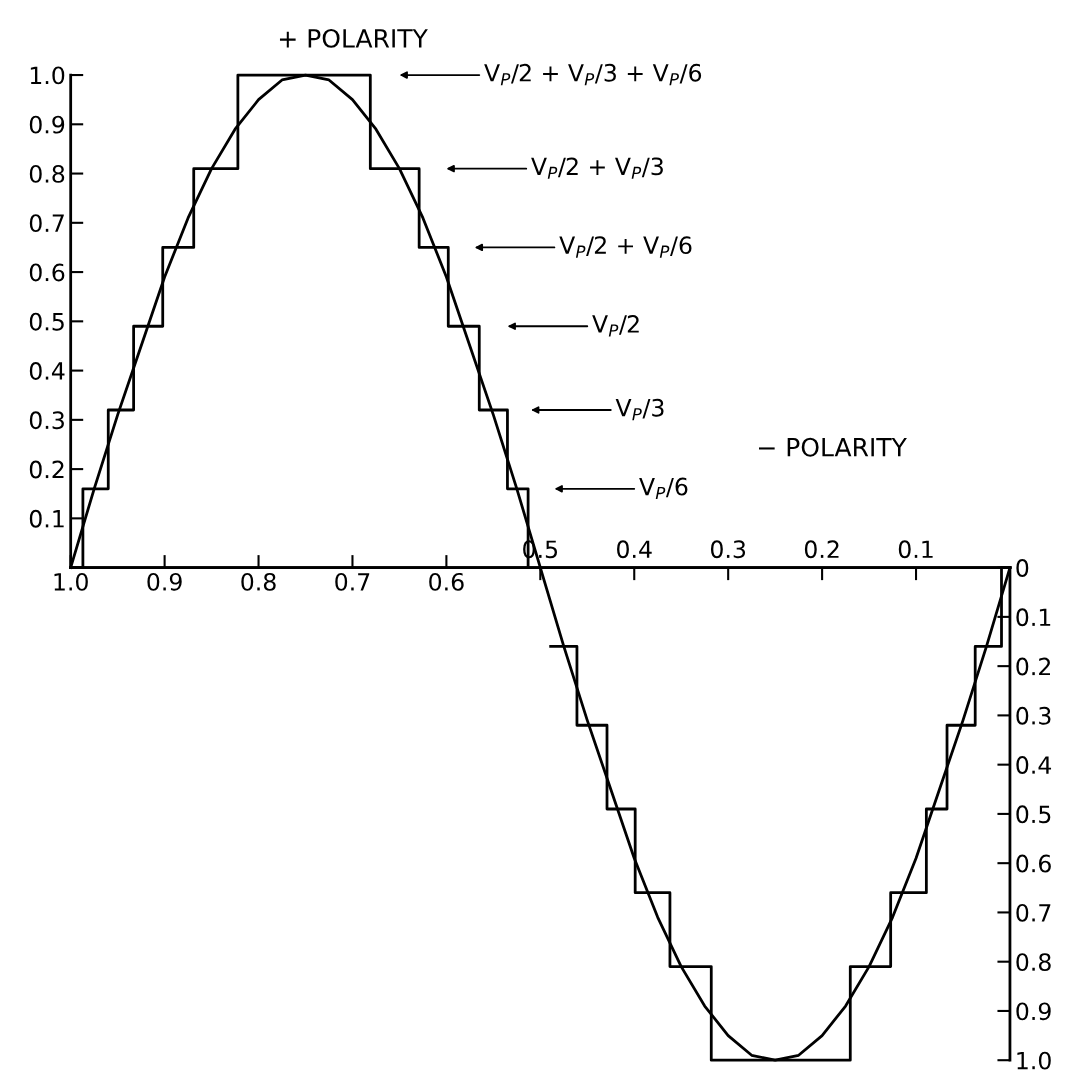 The width and height of the screenshot is (1071, 1072). I want to click on x-tick-label: 0.6, so click(446, 581).